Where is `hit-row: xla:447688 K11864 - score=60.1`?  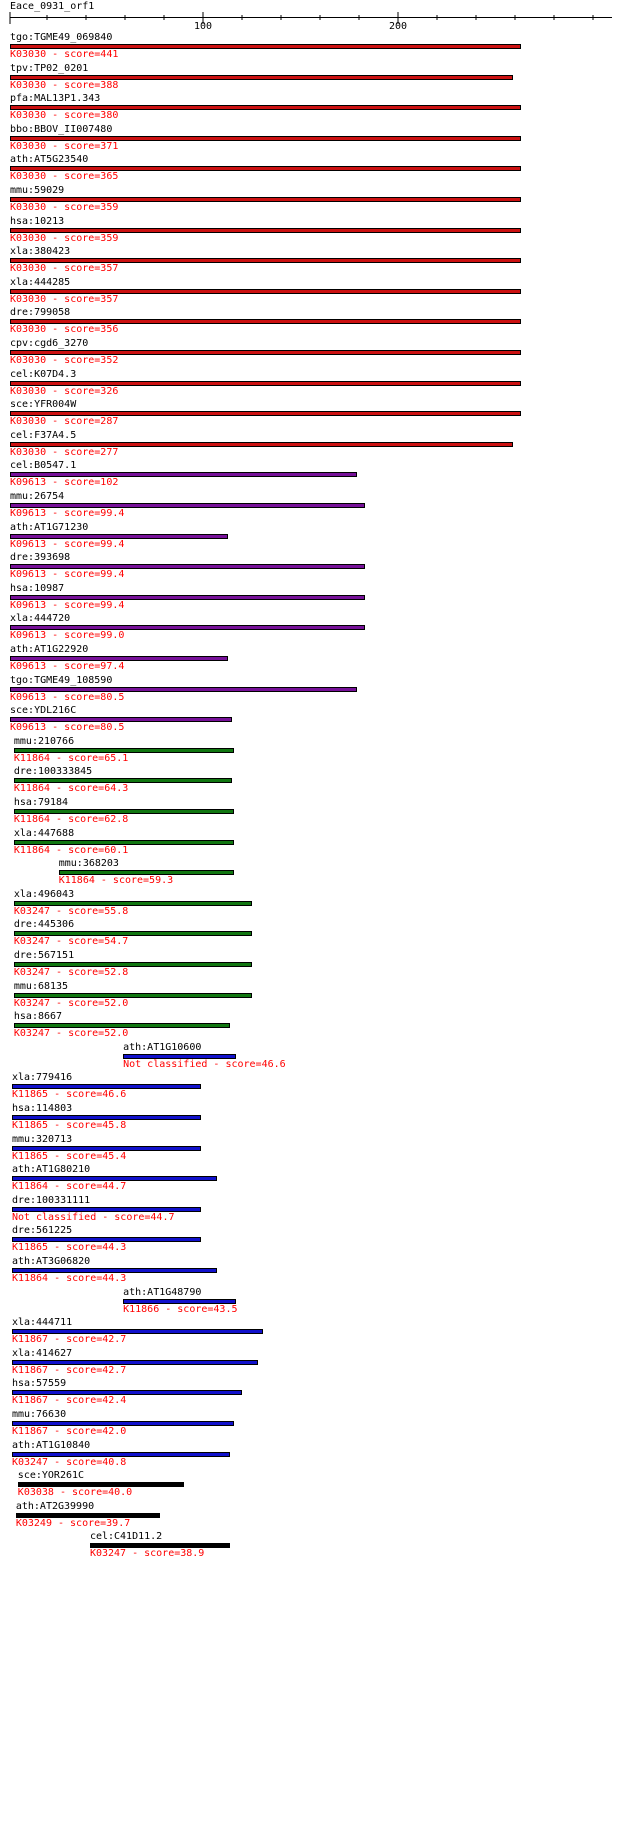
hit-row: xla:447688 K11864 - score=60.1 is located at coordinates (310, 843).